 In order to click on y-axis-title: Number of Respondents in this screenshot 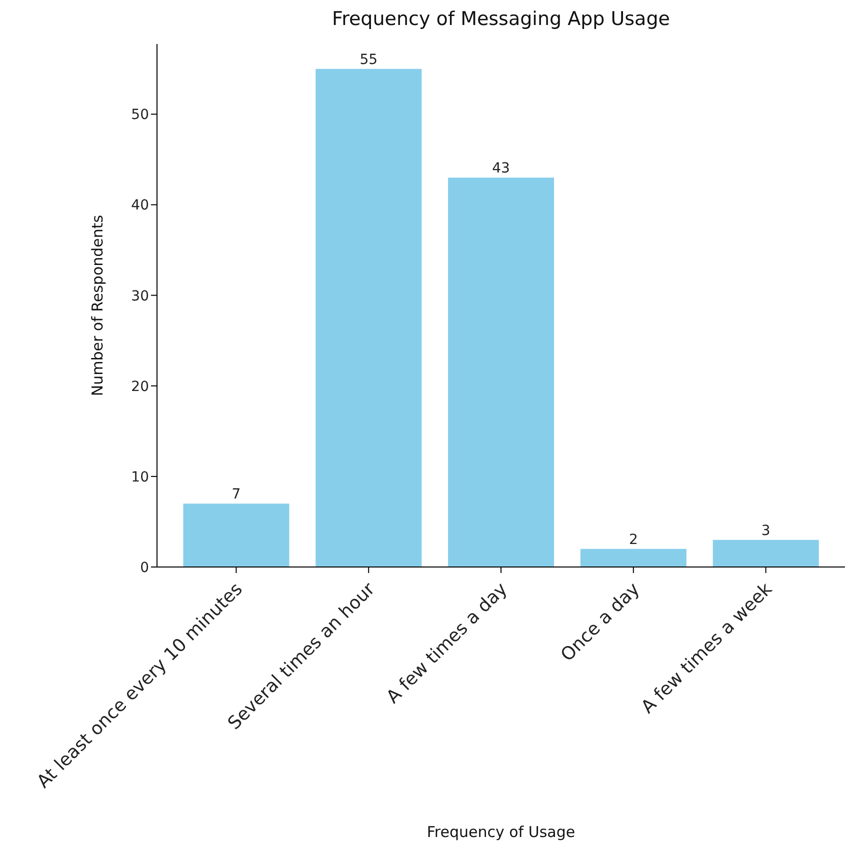, I will do `click(97, 305)`.